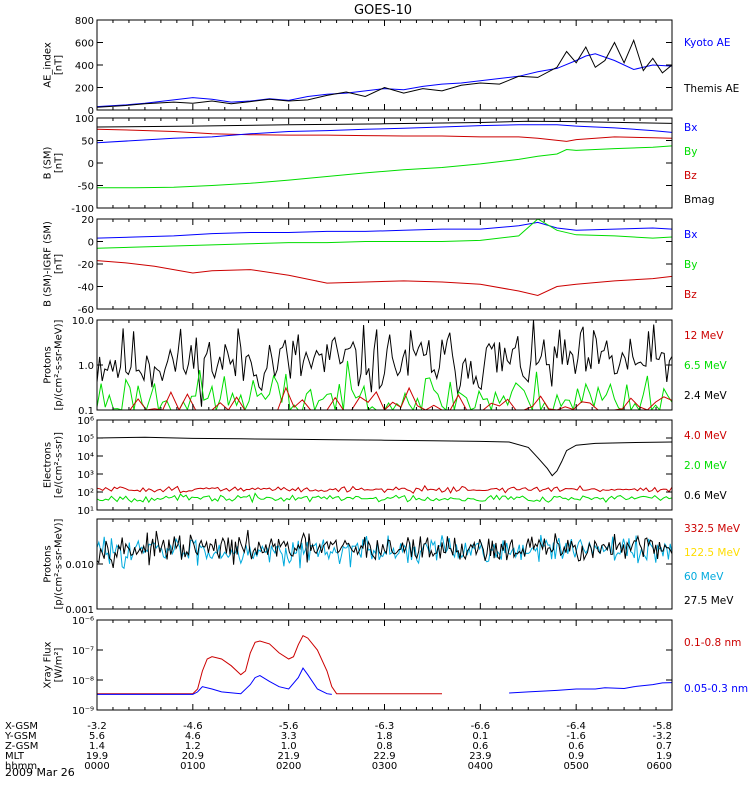 This screenshot has width=750, height=800. I want to click on y-tick-label: 1.0, so click(86, 366).